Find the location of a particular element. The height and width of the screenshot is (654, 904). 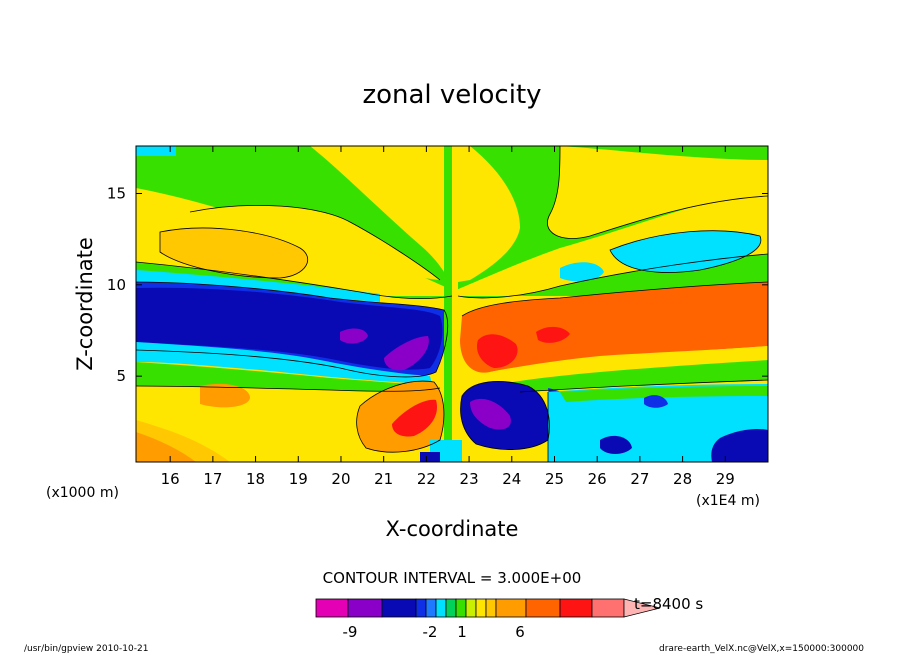

contour-cyan-below-jet is located at coordinates (284, 363).